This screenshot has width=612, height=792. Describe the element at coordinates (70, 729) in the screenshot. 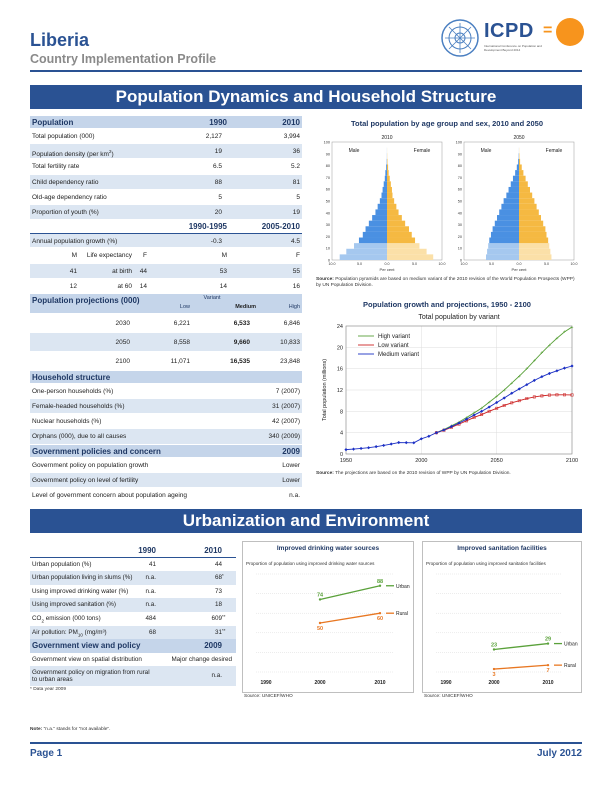

I see `page-note: Note: "n.a." stands for "not available".` at that location.